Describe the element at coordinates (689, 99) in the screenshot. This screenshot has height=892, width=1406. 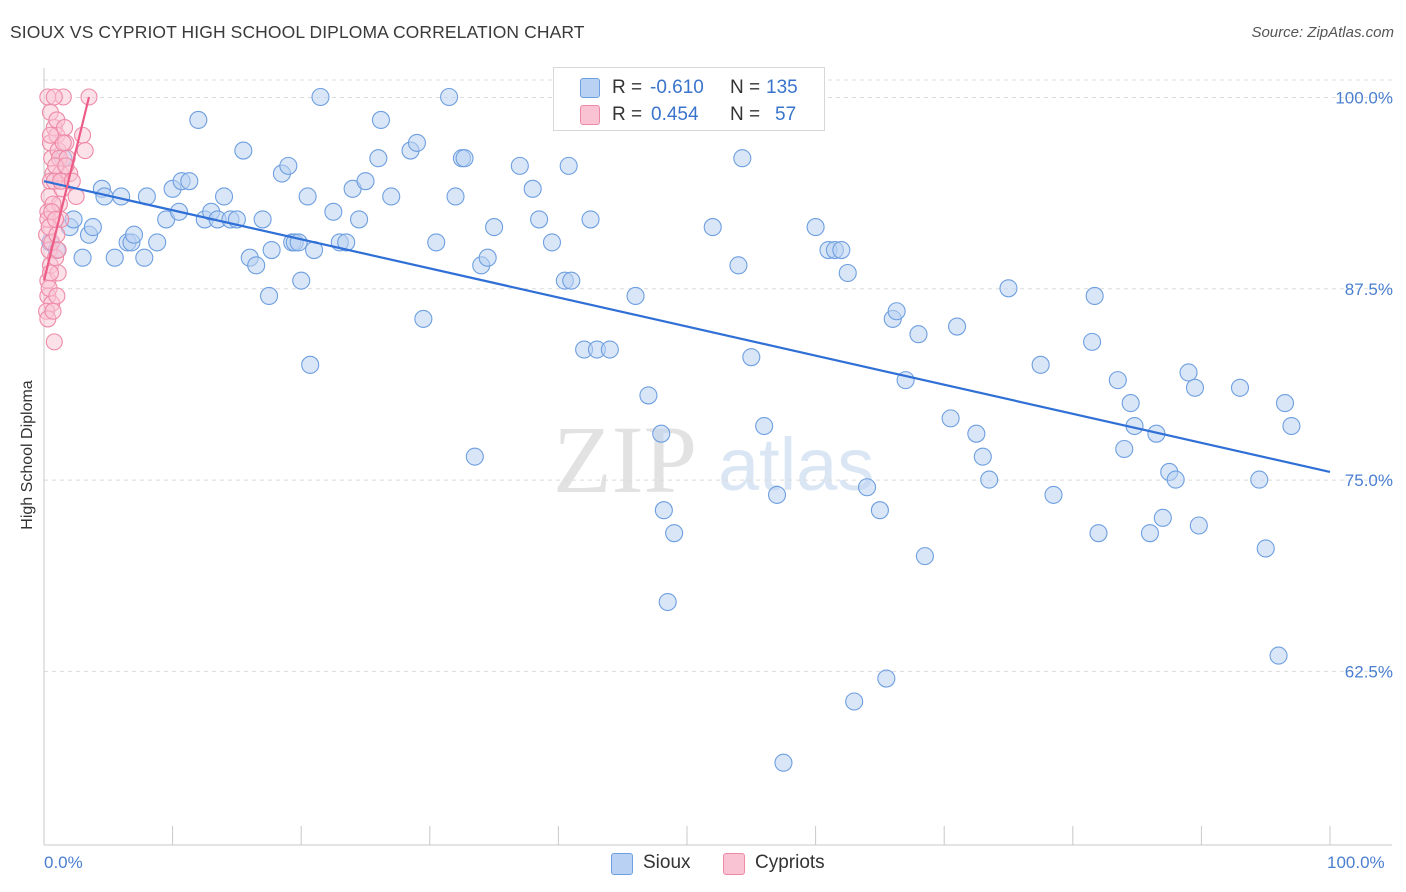
I see `stats-legend: R = -0.610 N = 135 R = 0.454 N = 57` at that location.